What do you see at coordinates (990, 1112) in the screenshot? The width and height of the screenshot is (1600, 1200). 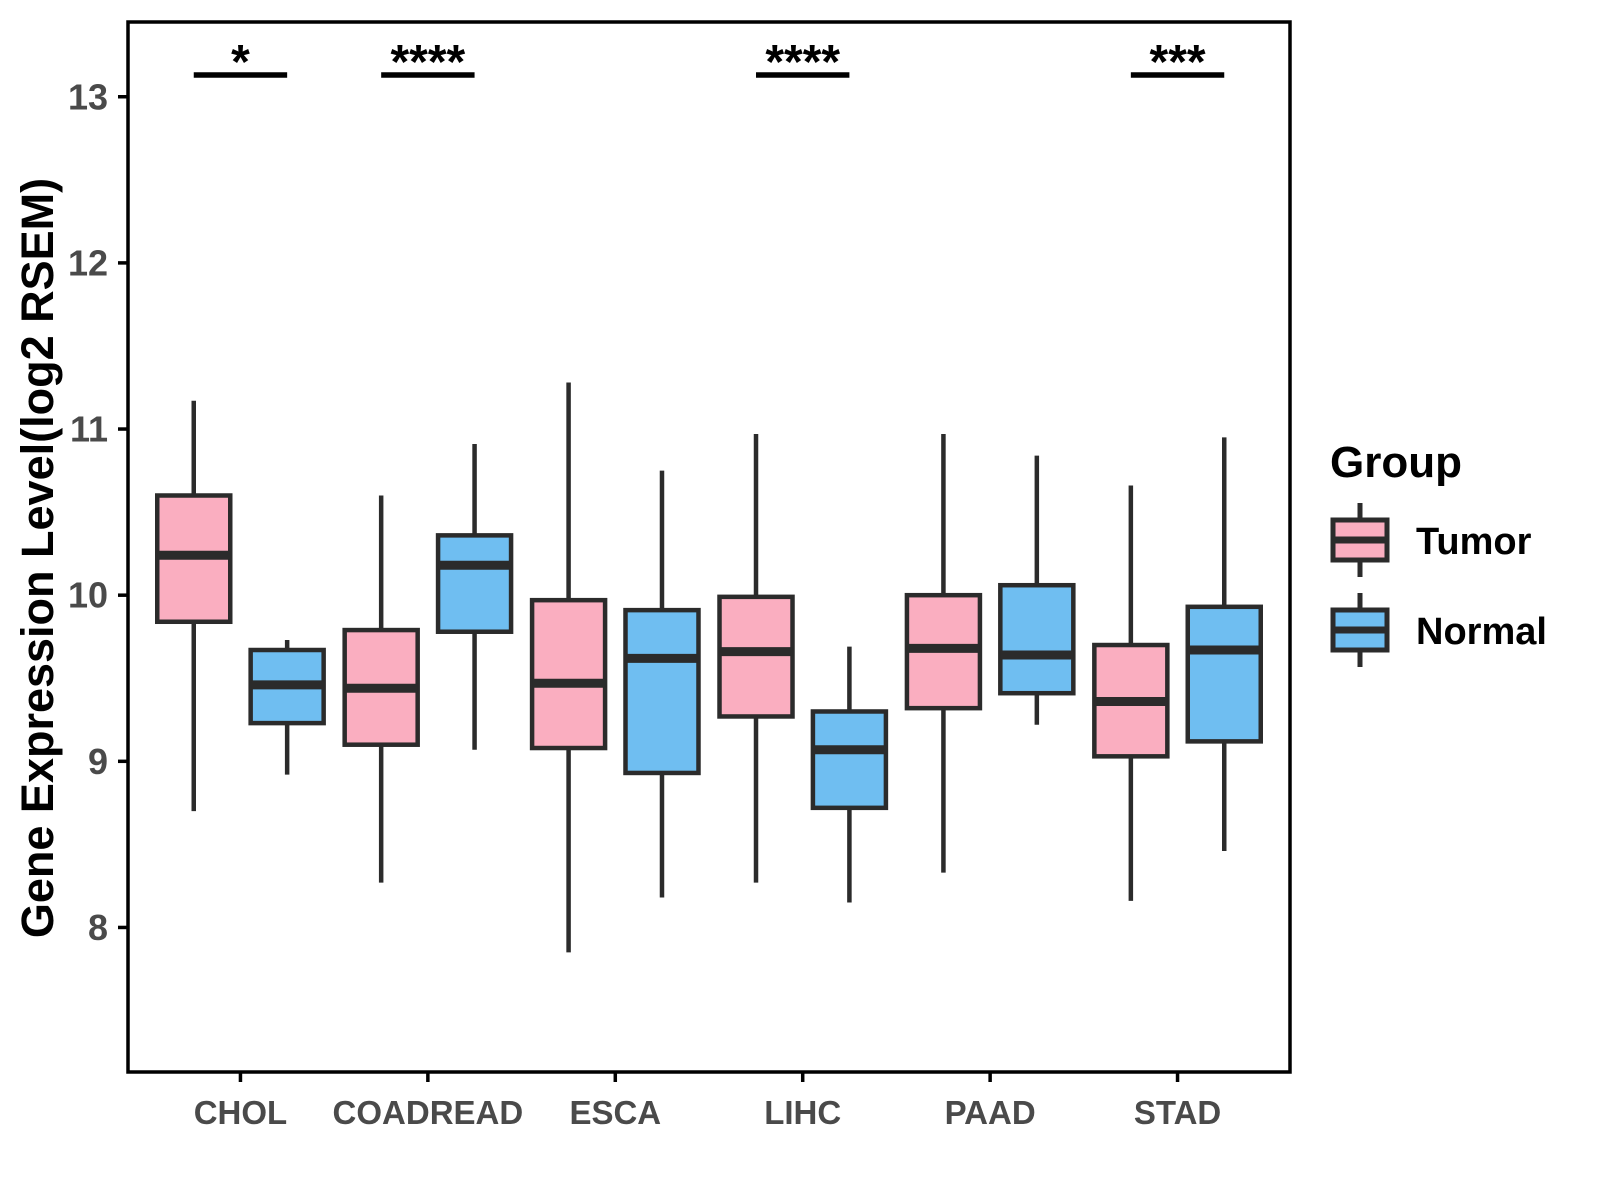 I see `x-axis-label-PAAD: PAAD` at bounding box center [990, 1112].